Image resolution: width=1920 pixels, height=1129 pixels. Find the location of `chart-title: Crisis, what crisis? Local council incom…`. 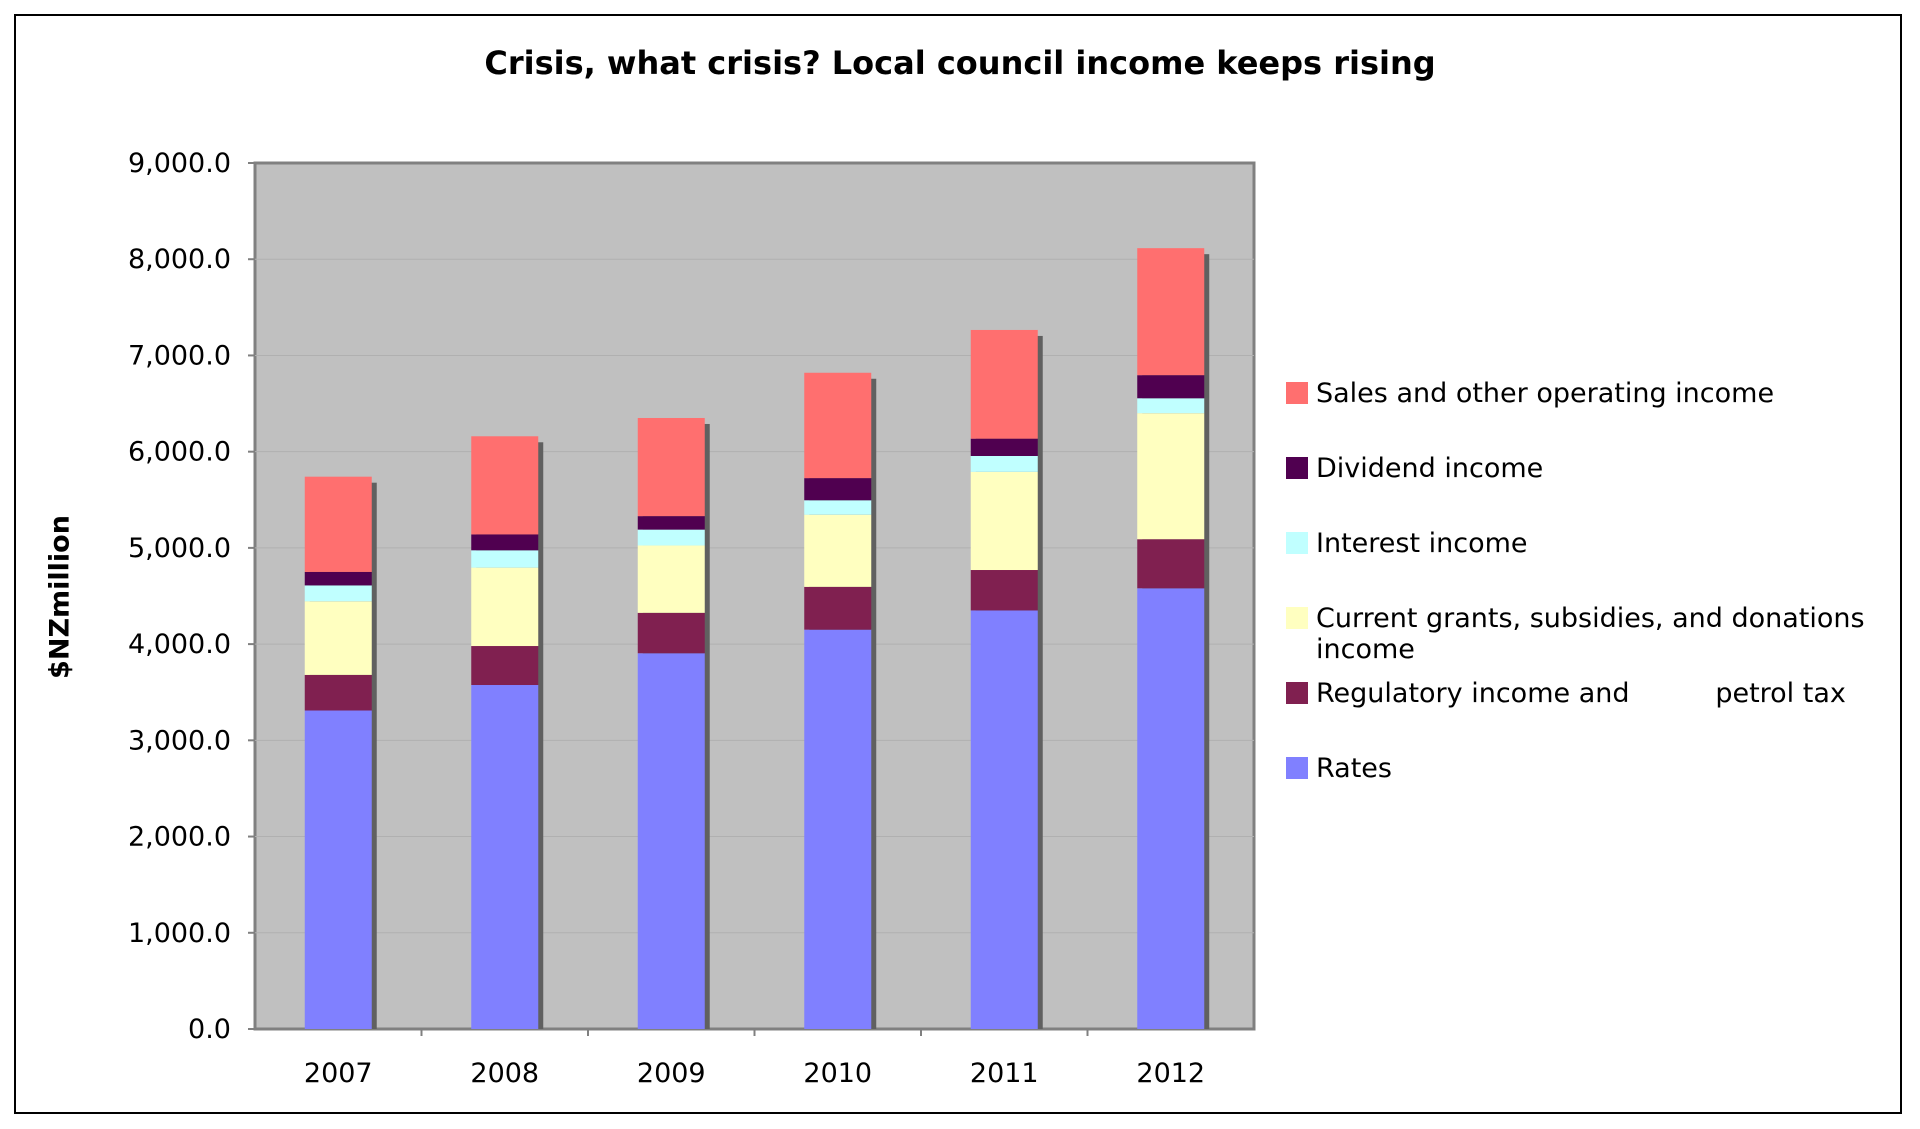

chart-title: Crisis, what crisis? Local council incom… is located at coordinates (960, 63).